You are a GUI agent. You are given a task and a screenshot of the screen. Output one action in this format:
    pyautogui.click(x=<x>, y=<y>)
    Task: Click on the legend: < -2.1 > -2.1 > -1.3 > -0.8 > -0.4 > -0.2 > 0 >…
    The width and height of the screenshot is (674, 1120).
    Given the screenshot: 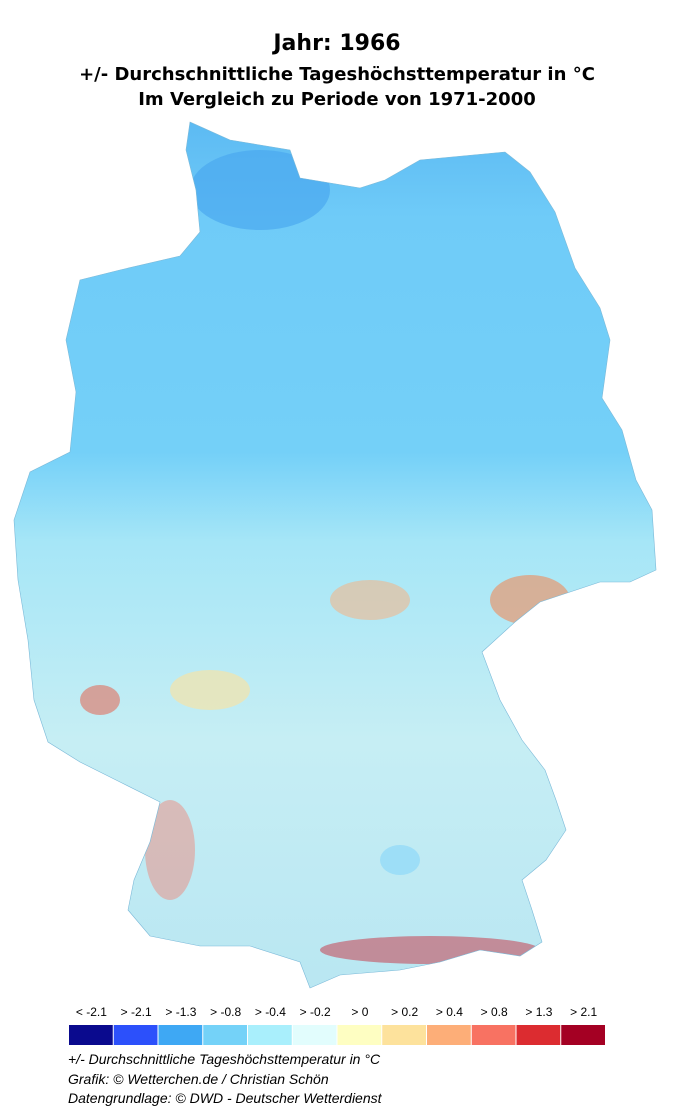 What is the action you would take?
    pyautogui.click(x=337, y=1025)
    